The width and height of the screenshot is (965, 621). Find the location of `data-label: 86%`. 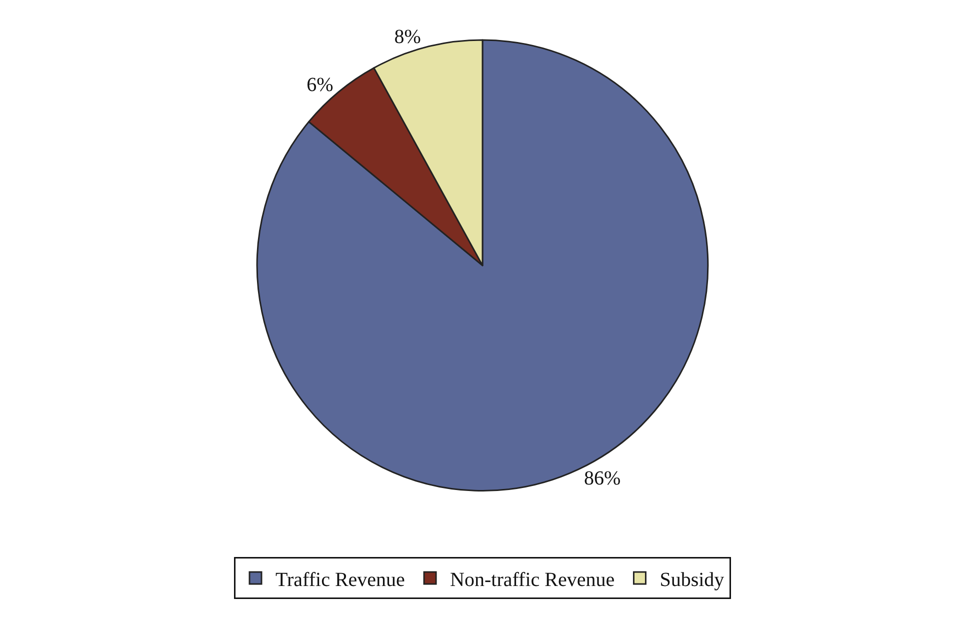

data-label: 86% is located at coordinates (602, 478).